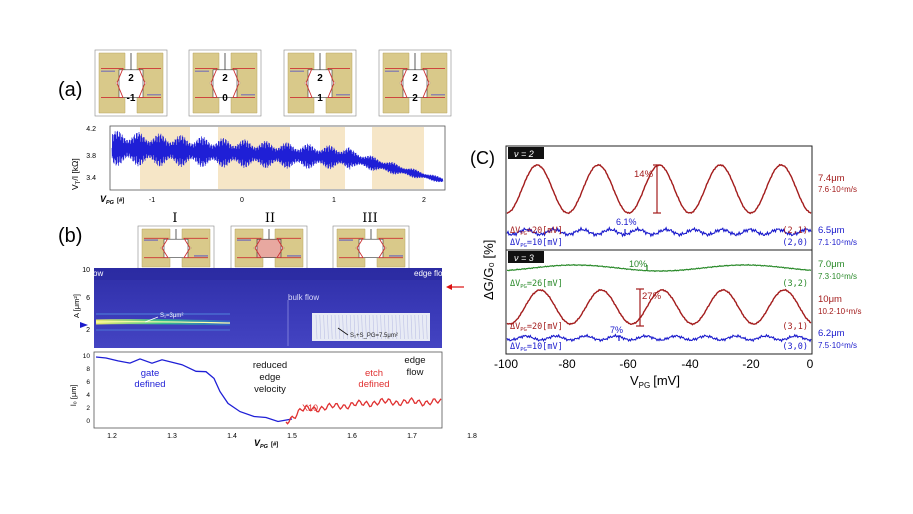 This screenshot has height=514, width=913. I want to click on velocity-3-2: 7.3·10⁴m/s, so click(837, 276).